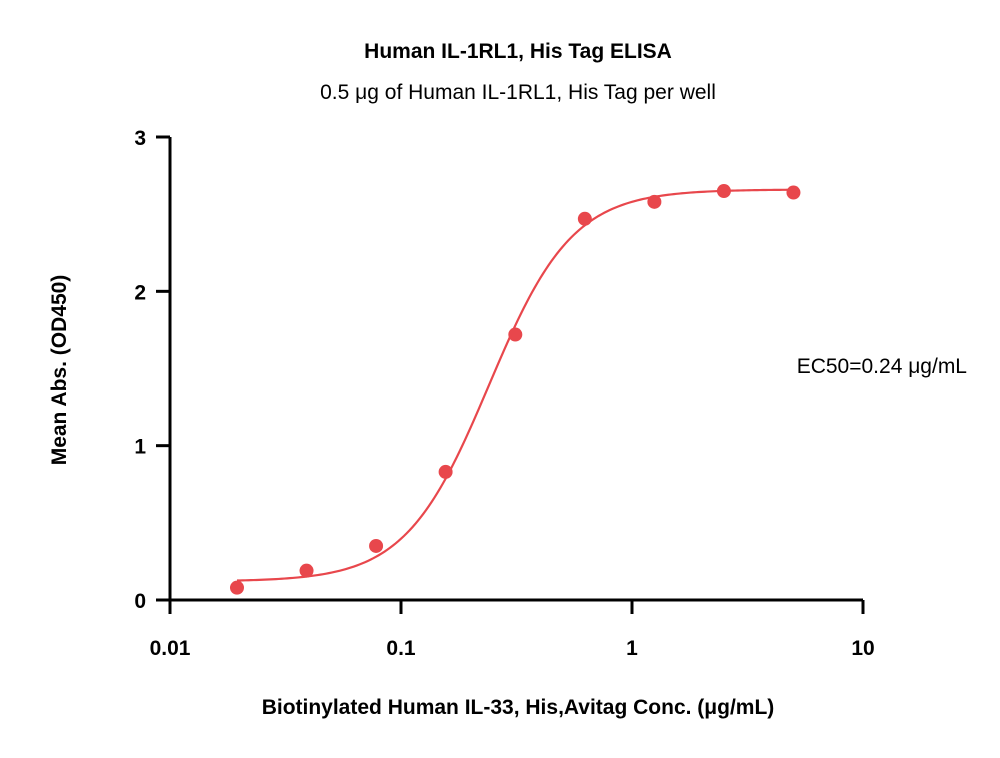 The height and width of the screenshot is (758, 1000). What do you see at coordinates (882, 366) in the screenshot?
I see `ec50-annotation: EC50=0.24 μg/mL` at bounding box center [882, 366].